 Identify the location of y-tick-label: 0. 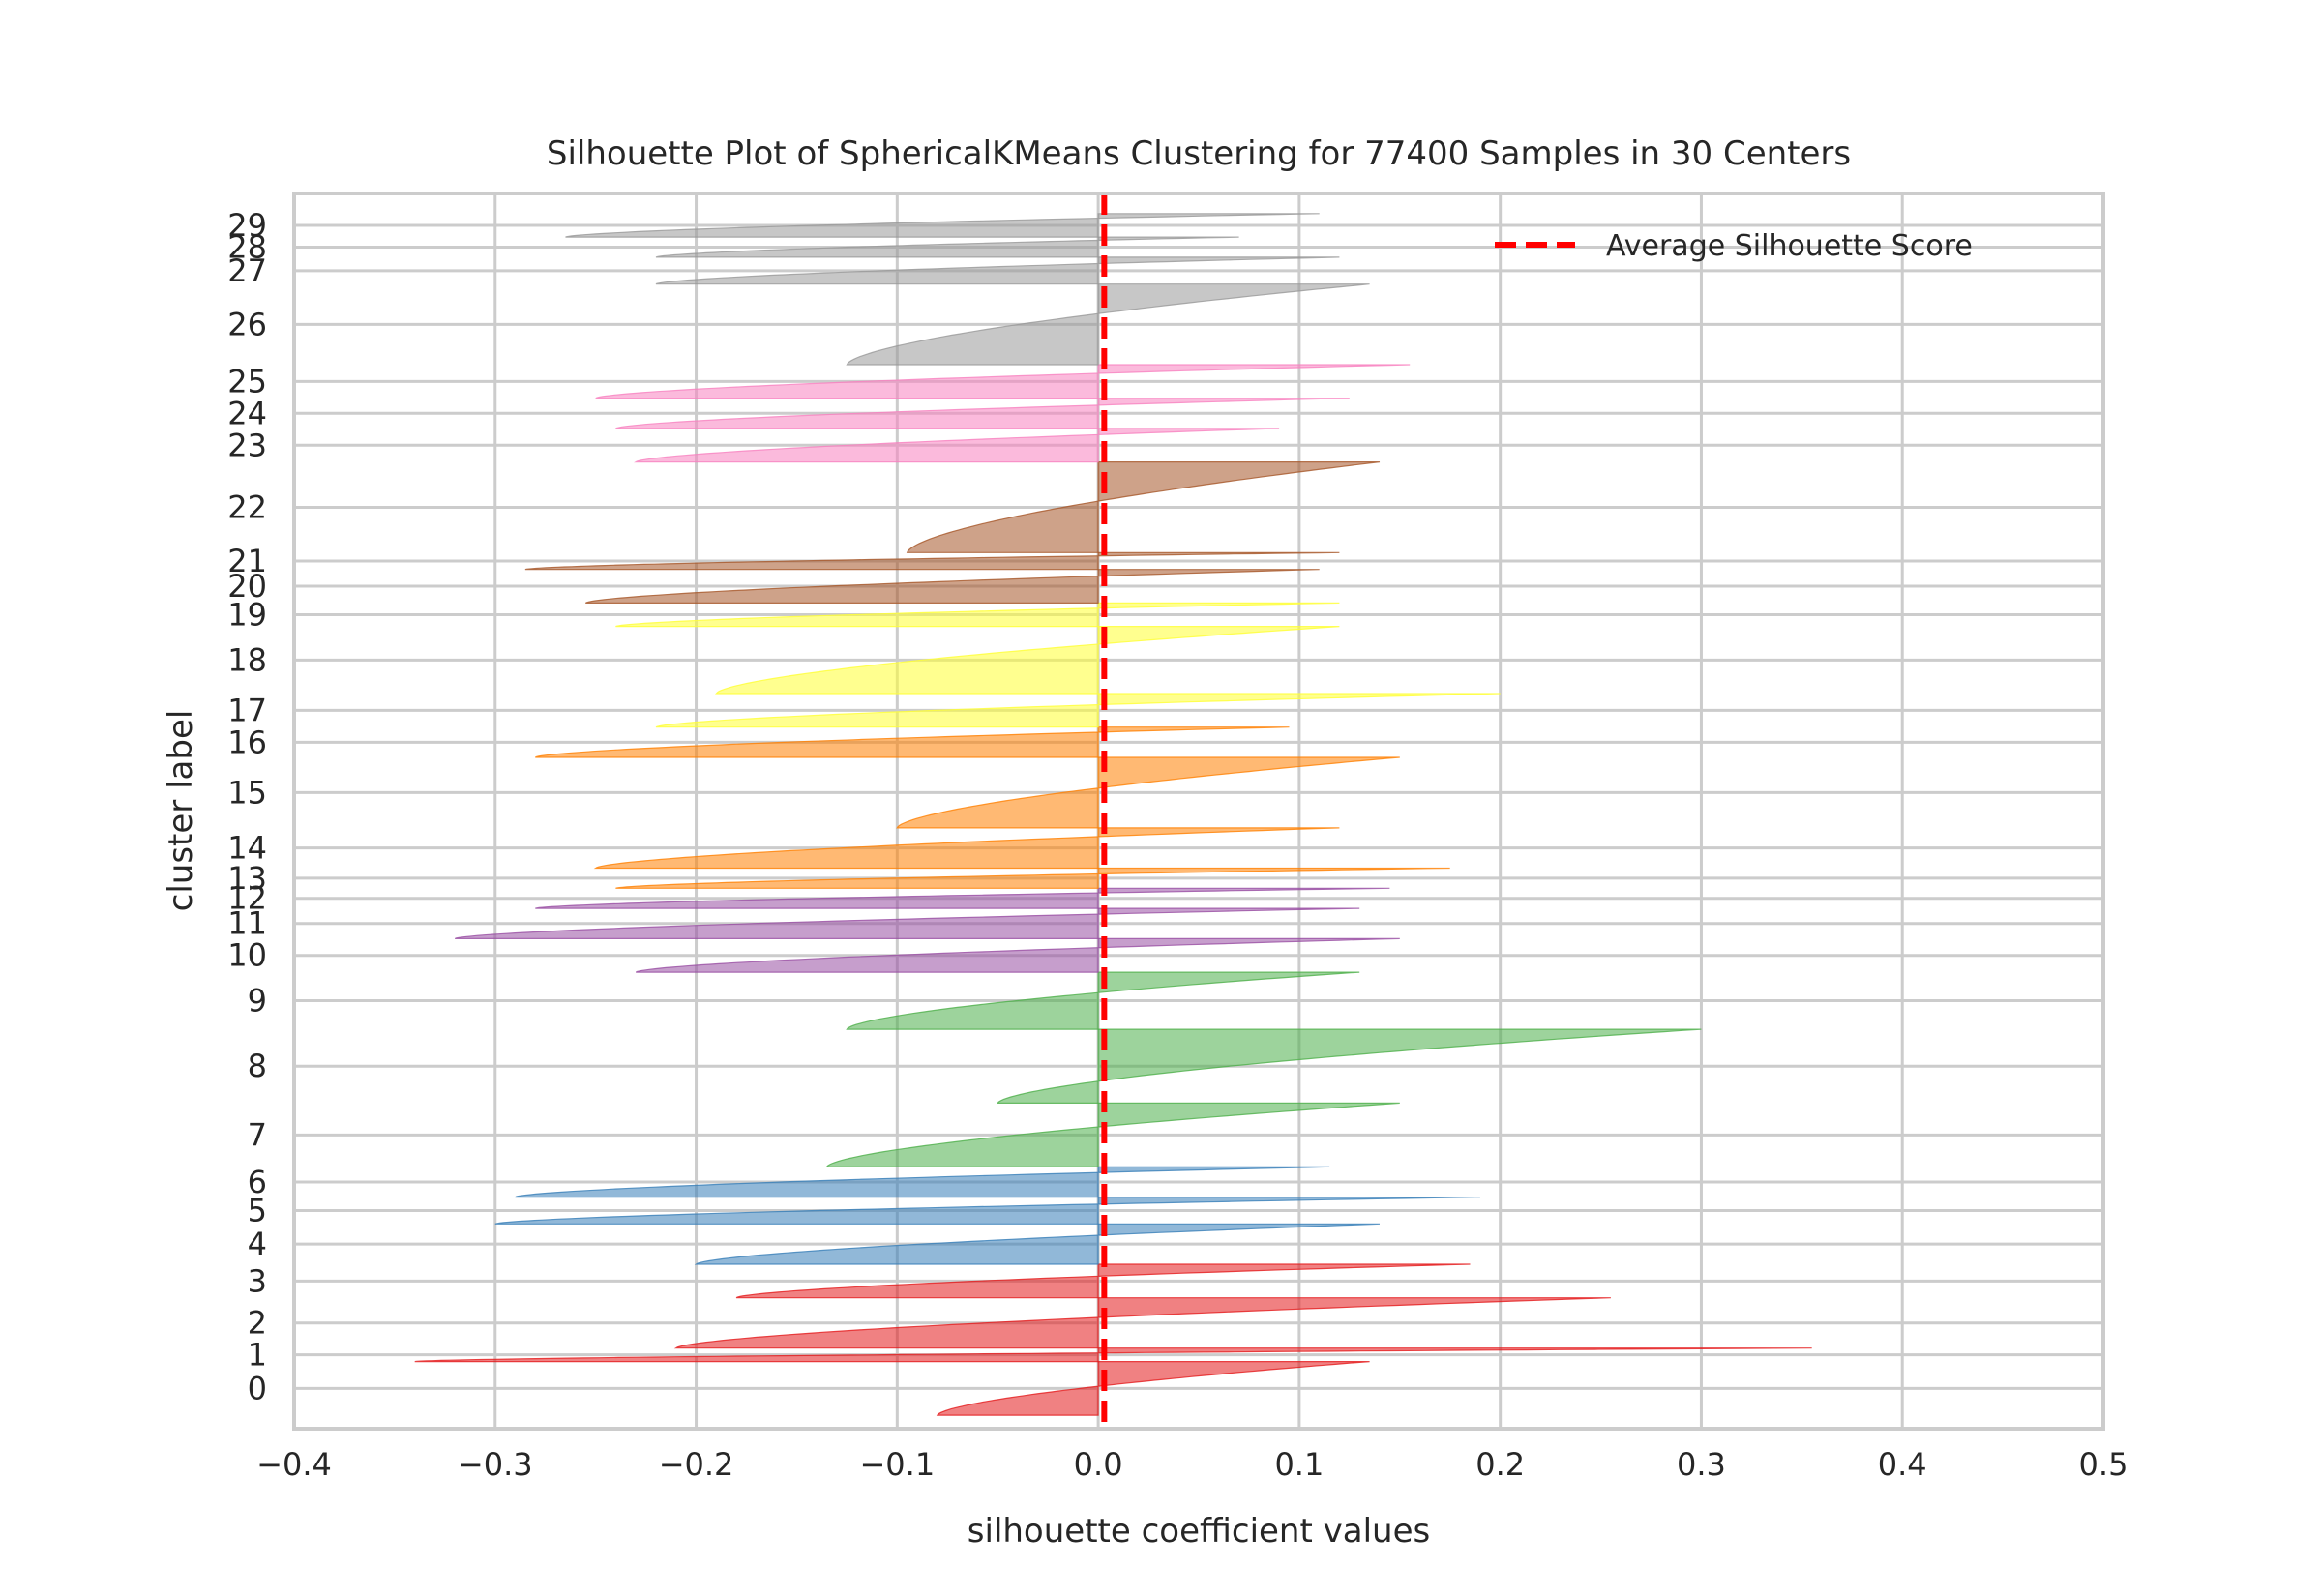
(257, 1388).